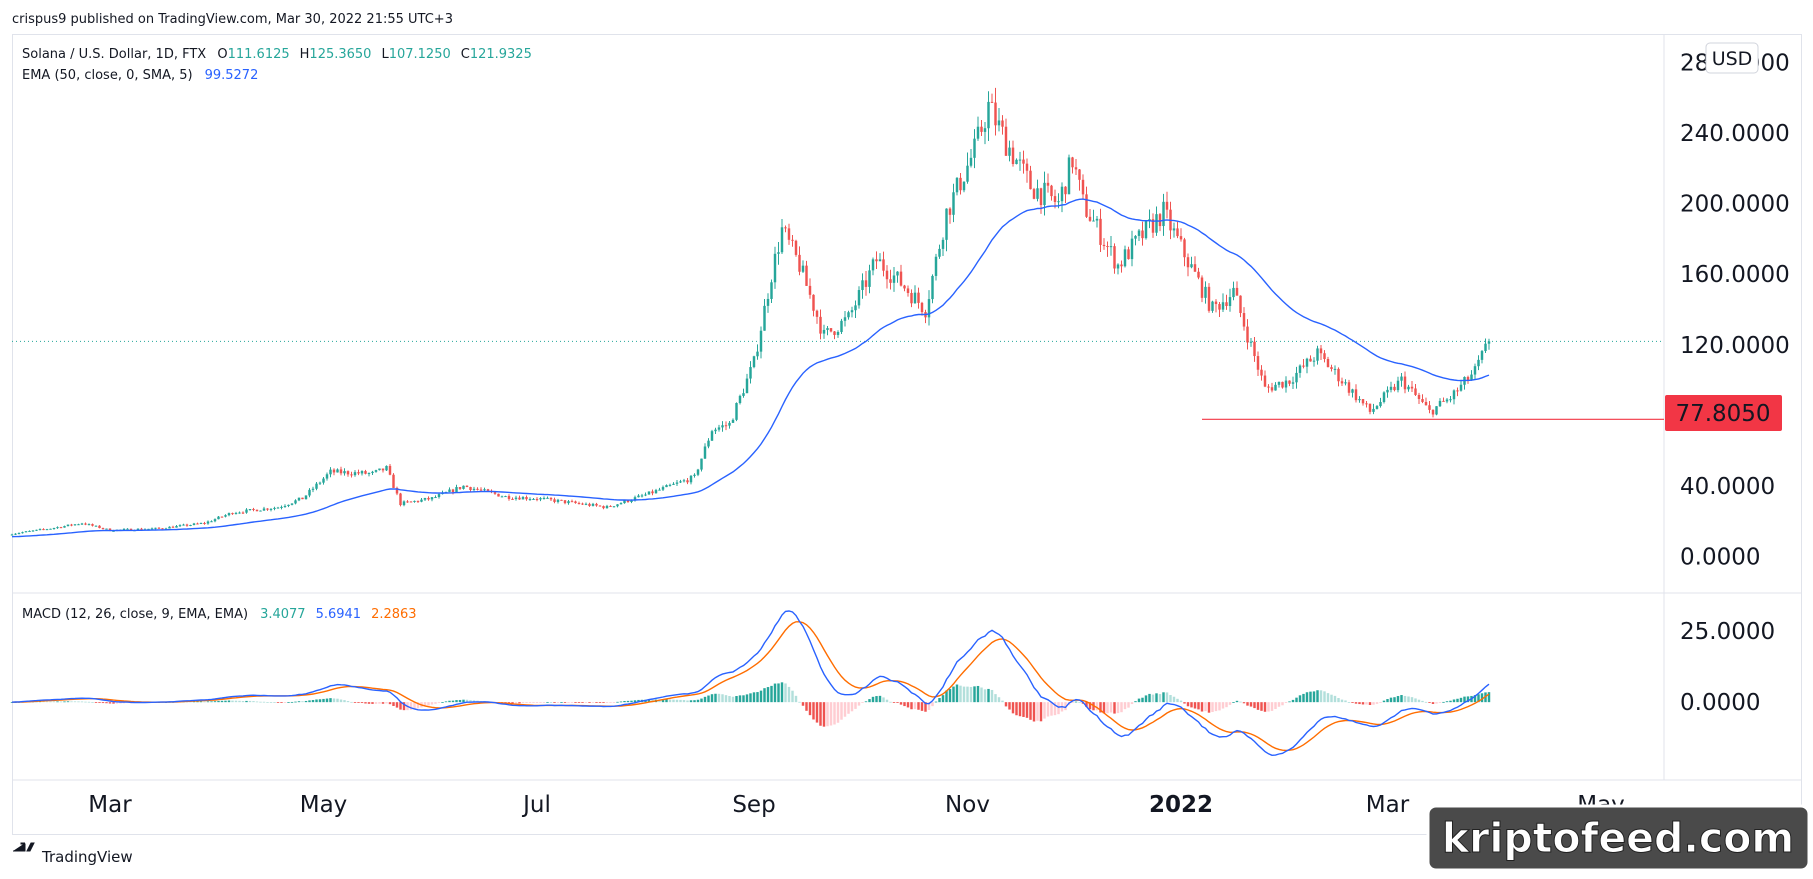 The height and width of the screenshot is (879, 1813). What do you see at coordinates (1727, 667) in the screenshot?
I see `macd-axis: 25.0000 0.0000` at bounding box center [1727, 667].